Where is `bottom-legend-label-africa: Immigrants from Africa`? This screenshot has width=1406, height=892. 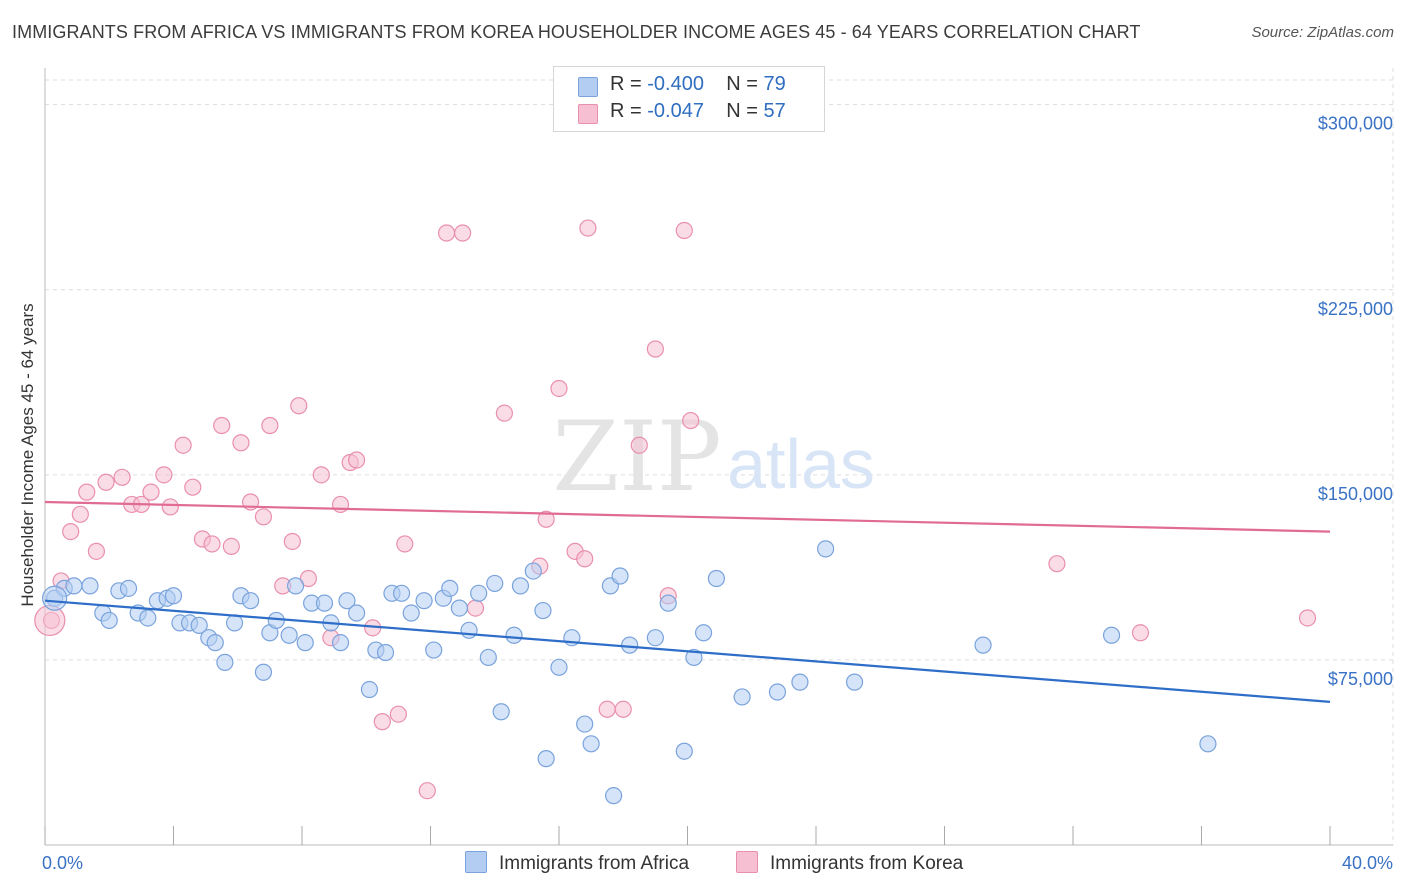 bottom-legend-label-africa: Immigrants from Africa is located at coordinates (594, 863).